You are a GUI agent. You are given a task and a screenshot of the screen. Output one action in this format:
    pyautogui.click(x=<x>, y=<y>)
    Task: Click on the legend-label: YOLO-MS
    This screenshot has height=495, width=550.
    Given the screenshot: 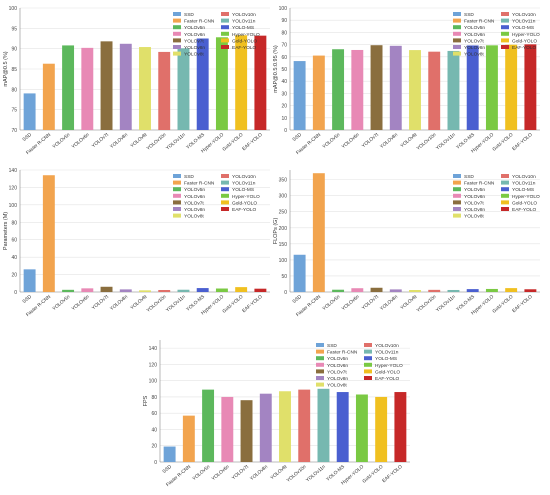 What is the action you would take?
    pyautogui.click(x=523, y=190)
    